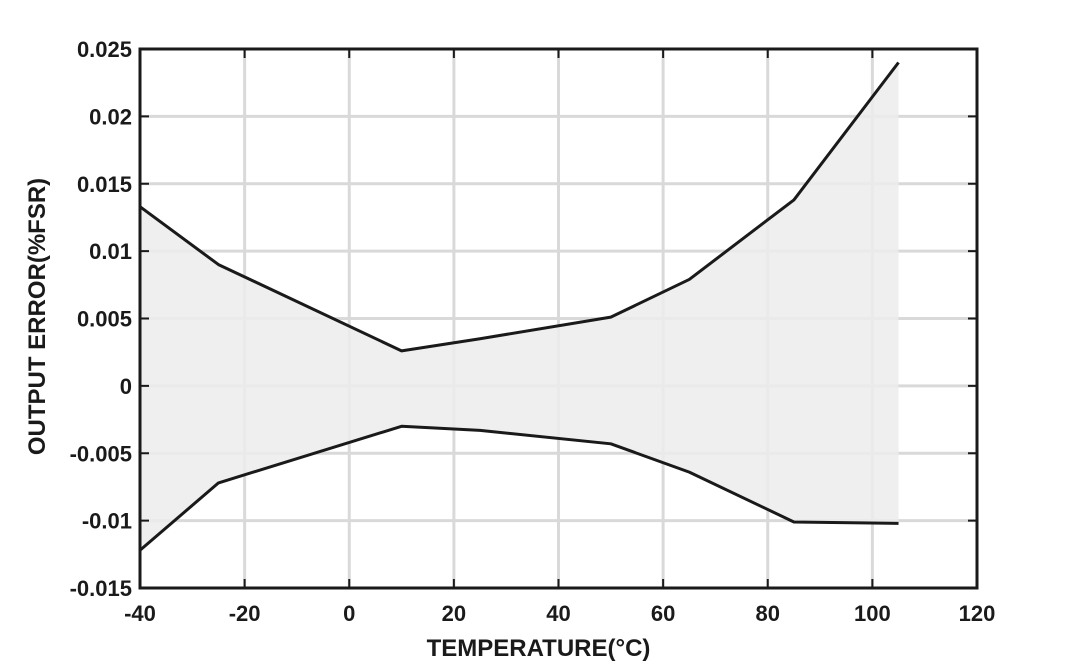  Describe the element at coordinates (977, 613) in the screenshot. I see `x-tick-label: 120` at that location.